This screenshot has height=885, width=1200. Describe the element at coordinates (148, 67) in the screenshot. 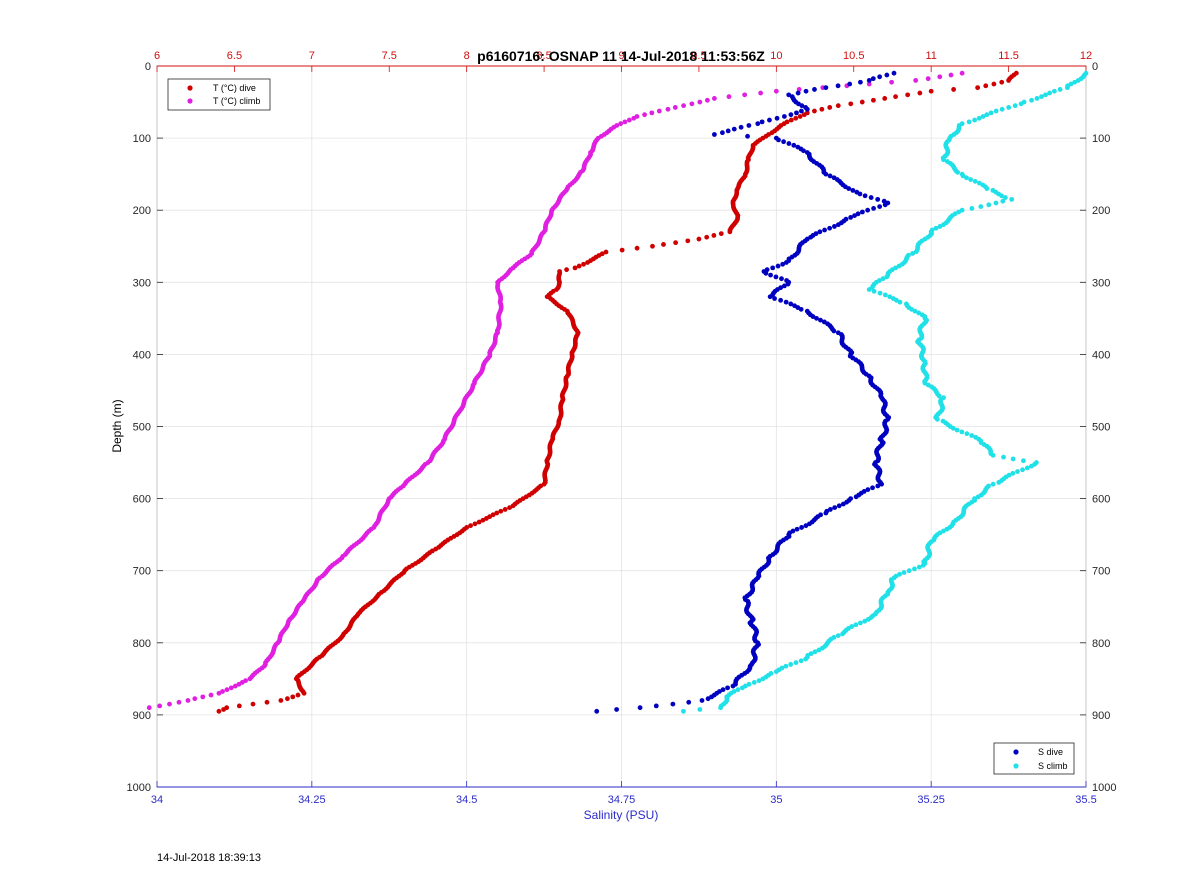

I see `y-tick-label-left: 0` at that location.